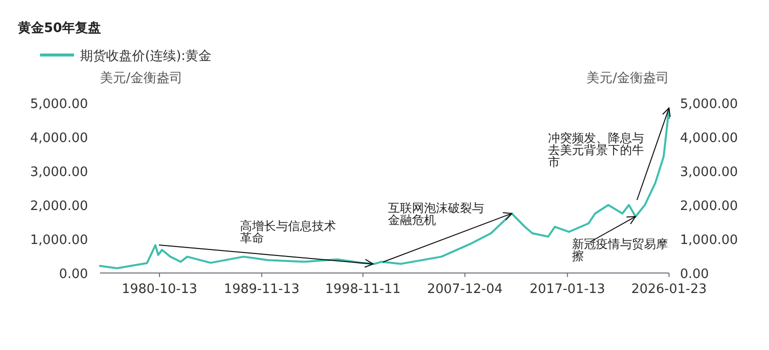 The height and width of the screenshot is (350, 769). What do you see at coordinates (709, 138) in the screenshot?
I see `y2-tick-label: 4,000.00` at bounding box center [709, 138].